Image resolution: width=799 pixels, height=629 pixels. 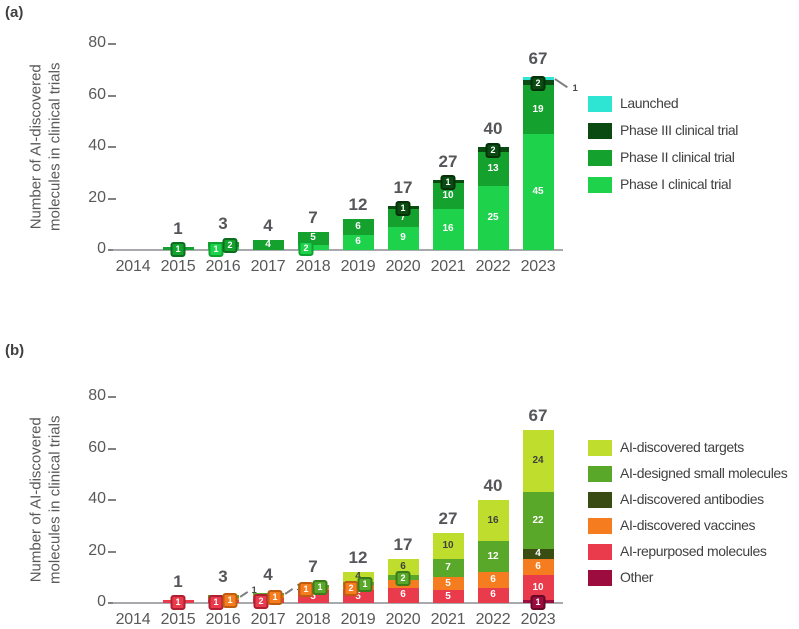 I want to click on segment-value: 9, so click(x=403, y=238).